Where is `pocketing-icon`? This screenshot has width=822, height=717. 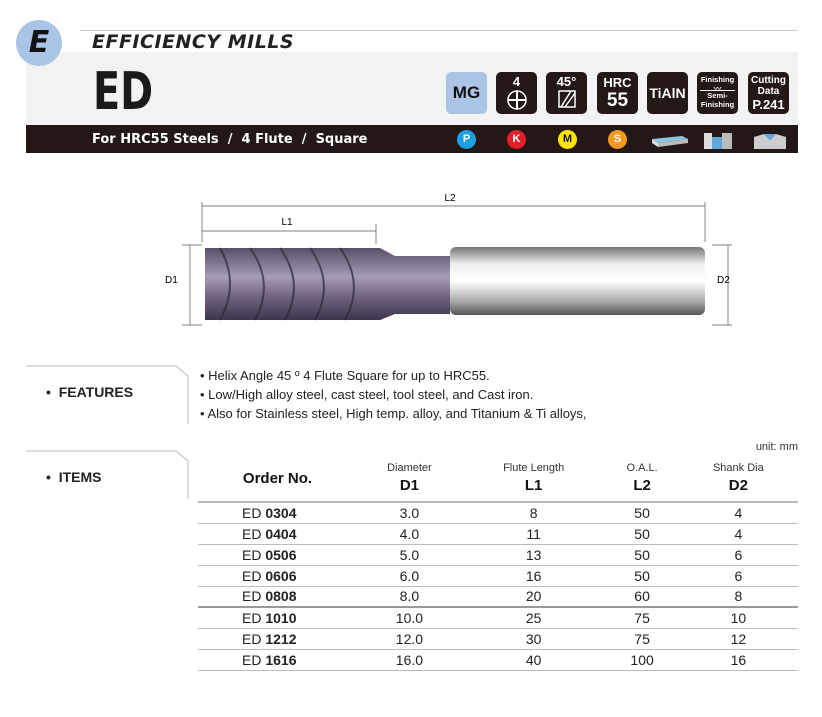 pocketing-icon is located at coordinates (770, 141).